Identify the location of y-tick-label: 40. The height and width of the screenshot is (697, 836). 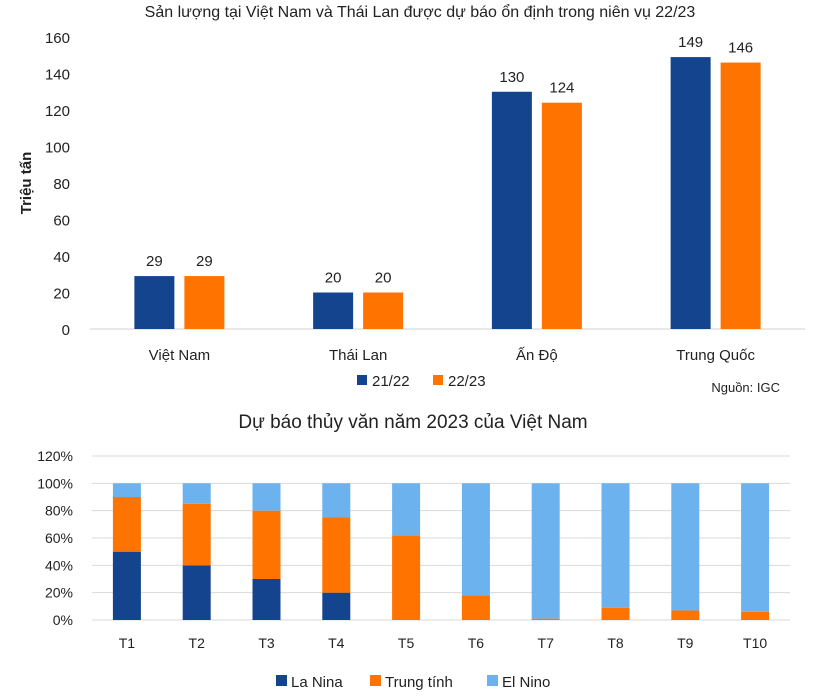
(61, 257).